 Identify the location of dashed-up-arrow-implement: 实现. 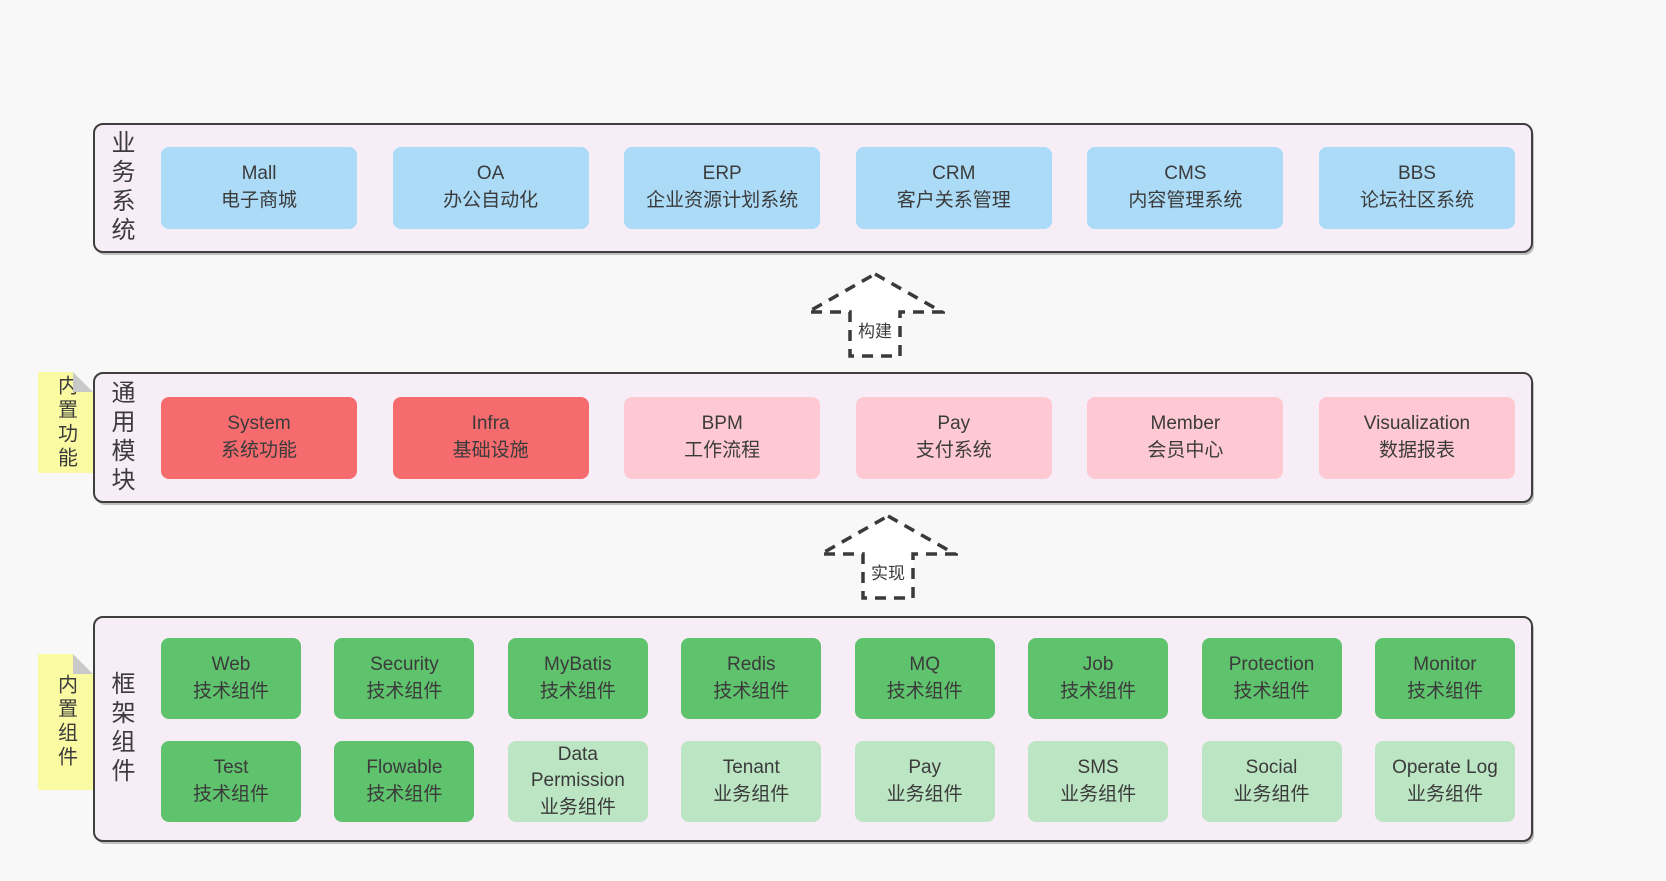
(888, 557).